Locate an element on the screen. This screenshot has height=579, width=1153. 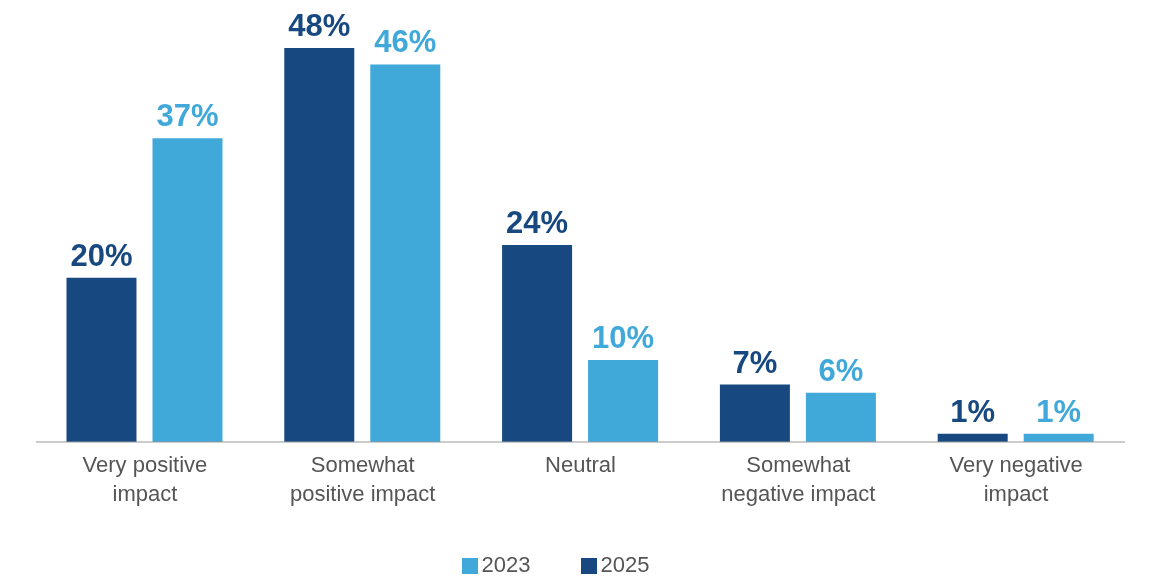
x-tick-label: Very positive impact is located at coordinates (145, 479).